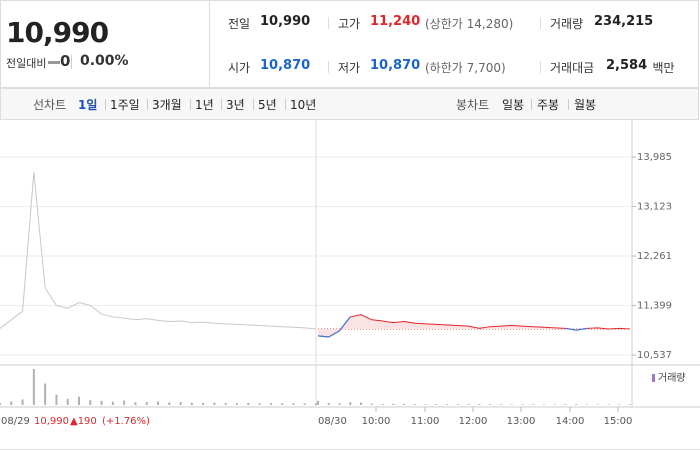 The width and height of the screenshot is (700, 450). Describe the element at coordinates (627, 65) in the screenshot. I see `stat-value: 2,584` at that location.